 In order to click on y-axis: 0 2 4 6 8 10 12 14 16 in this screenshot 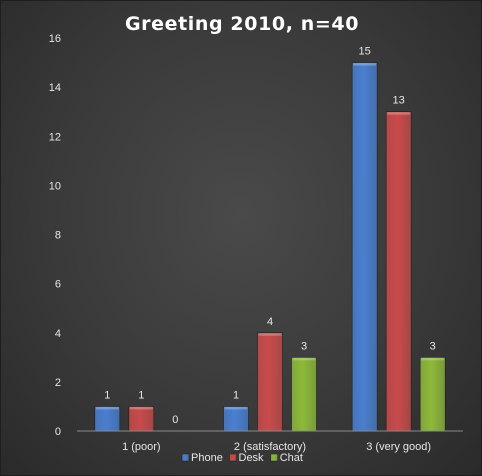, I will do `click(55, 235)`.